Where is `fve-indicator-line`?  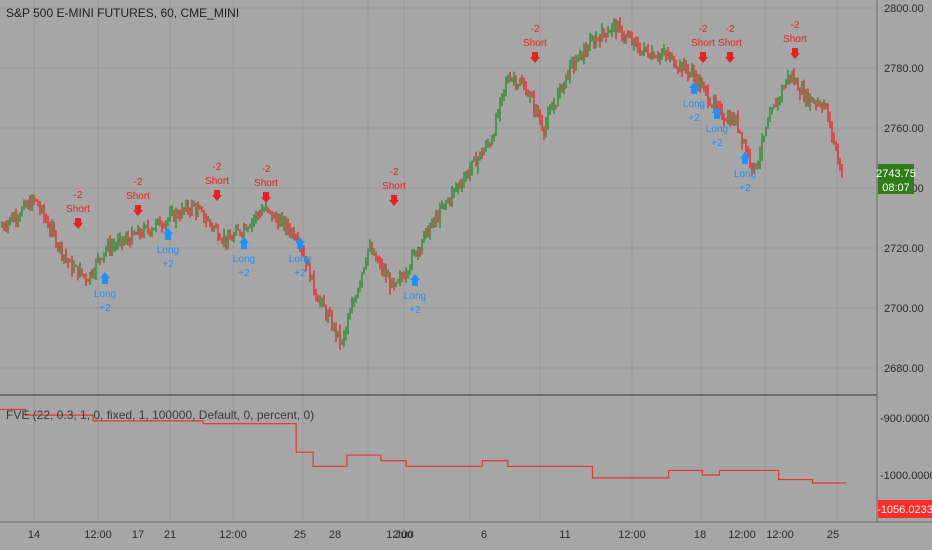 fve-indicator-line is located at coordinates (423, 446).